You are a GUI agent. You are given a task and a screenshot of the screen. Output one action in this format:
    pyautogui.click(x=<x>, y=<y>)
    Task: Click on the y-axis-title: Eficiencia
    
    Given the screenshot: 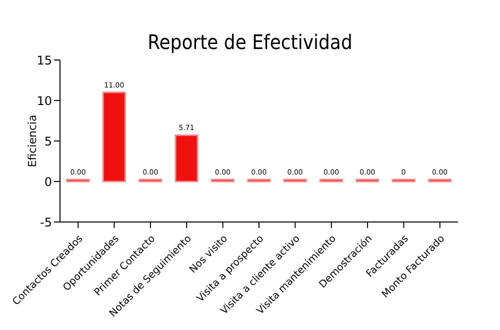 What is the action you would take?
    pyautogui.click(x=32, y=141)
    